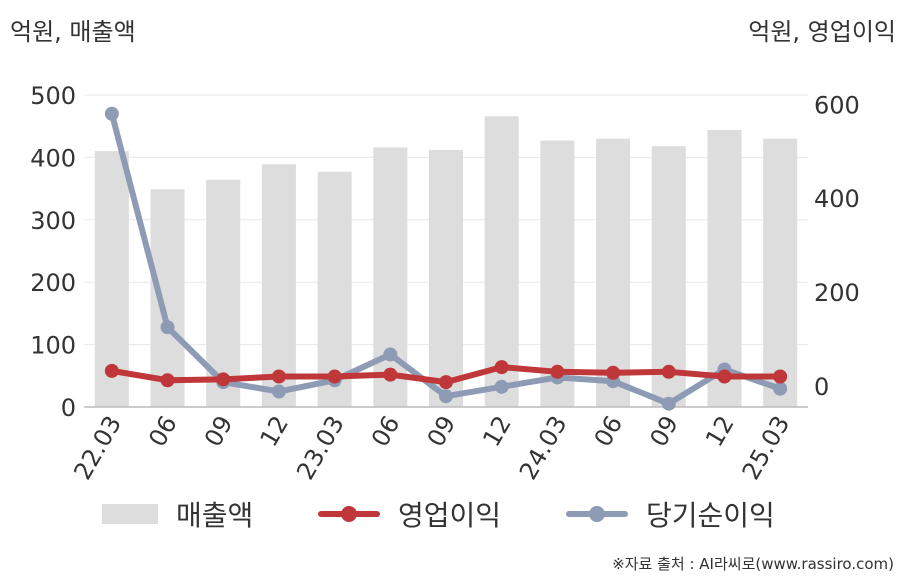 This screenshot has height=580, width=908. Describe the element at coordinates (349, 514) in the screenshot. I see `legend-swatch-operating-profit` at that location.